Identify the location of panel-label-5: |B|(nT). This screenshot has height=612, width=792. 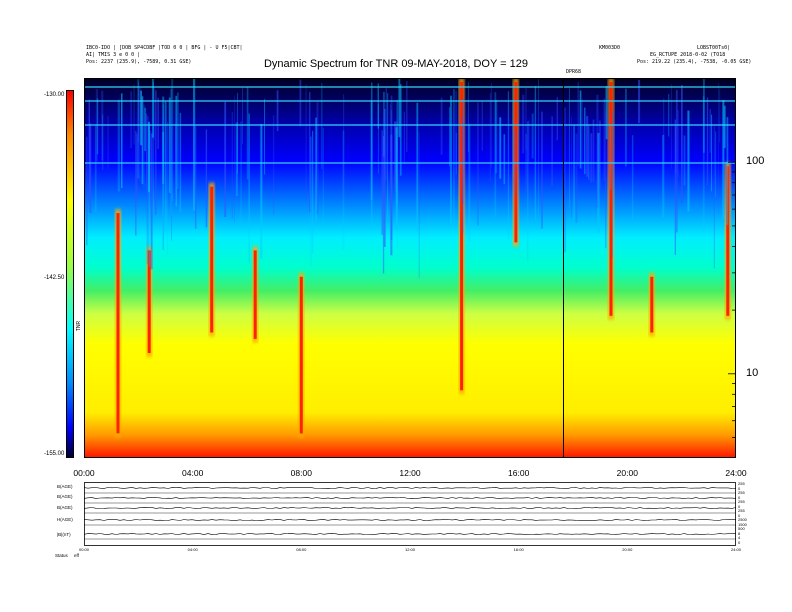
(64, 534).